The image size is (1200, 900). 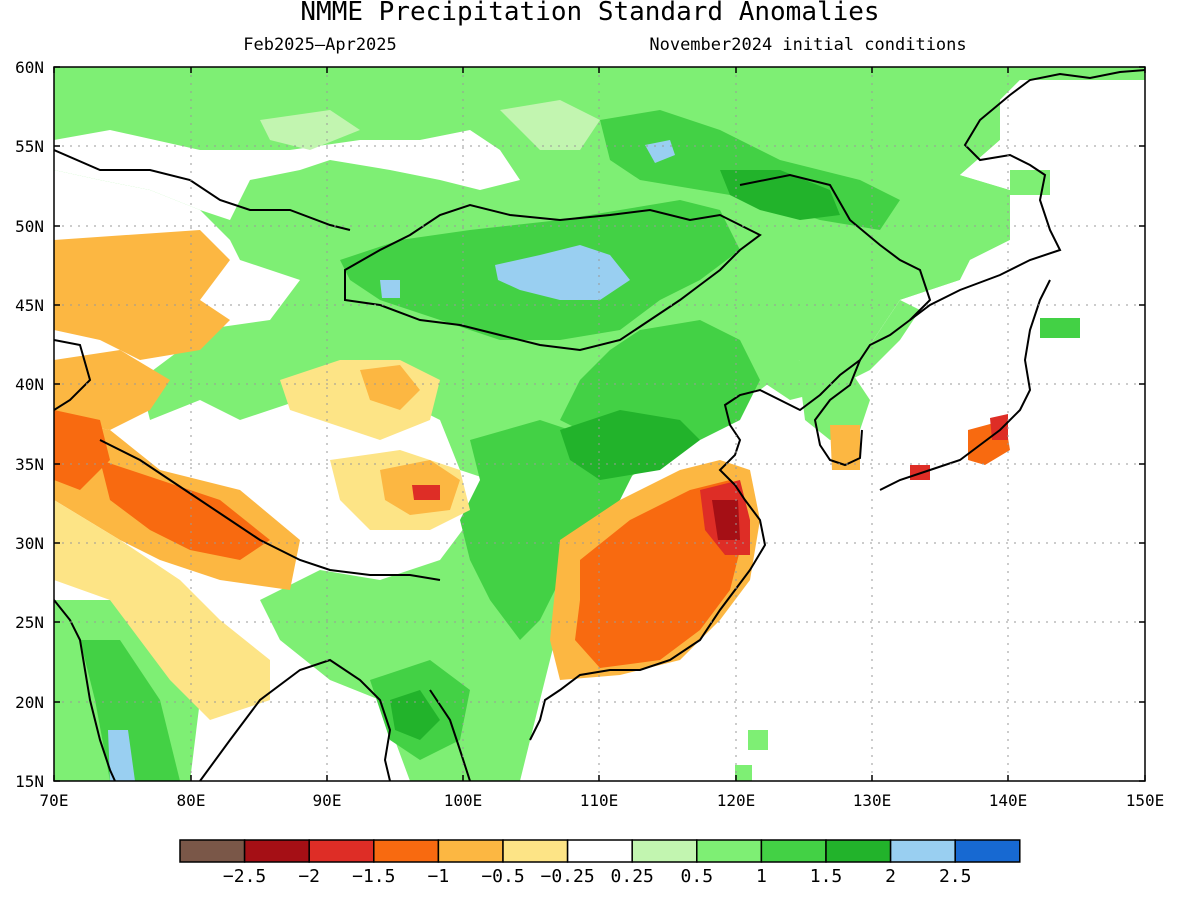 What do you see at coordinates (955, 876) in the screenshot?
I see `colorbar-label: 2.5` at bounding box center [955, 876].